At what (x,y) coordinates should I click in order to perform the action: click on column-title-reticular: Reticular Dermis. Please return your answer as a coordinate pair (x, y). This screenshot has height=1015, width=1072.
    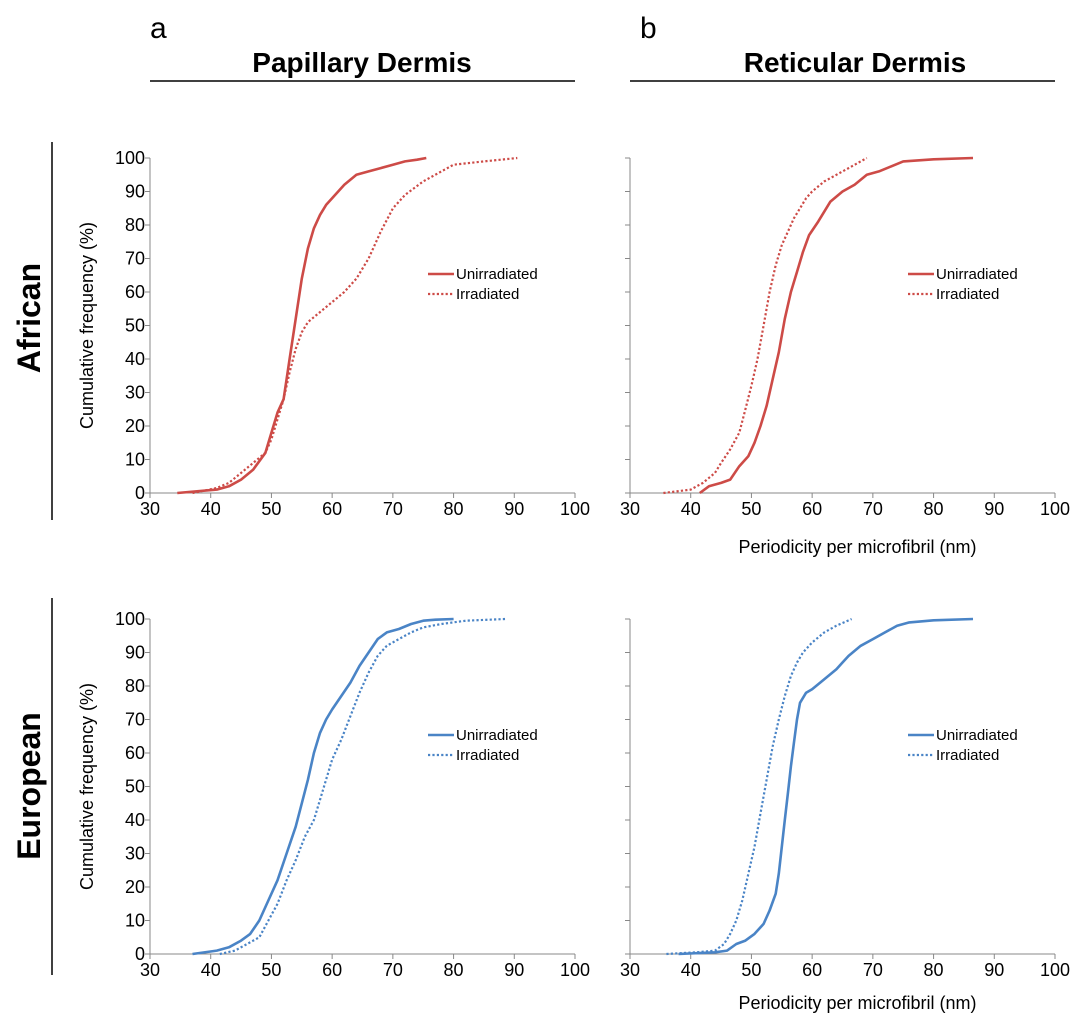
    Looking at the image, I should click on (855, 62).